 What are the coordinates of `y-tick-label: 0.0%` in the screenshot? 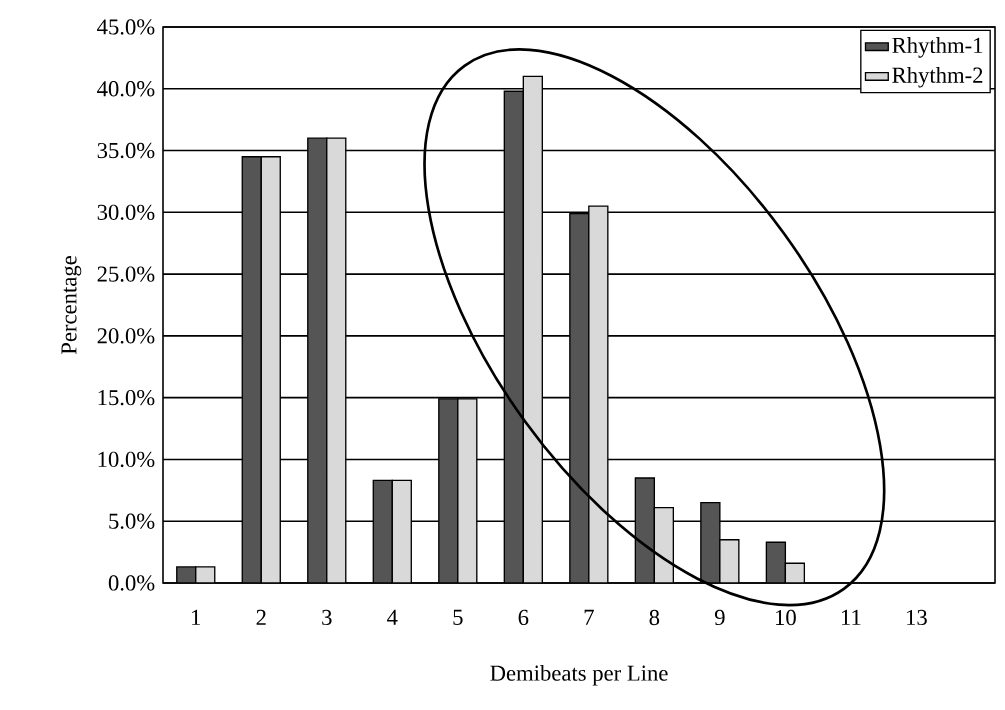 It's located at (131, 583).